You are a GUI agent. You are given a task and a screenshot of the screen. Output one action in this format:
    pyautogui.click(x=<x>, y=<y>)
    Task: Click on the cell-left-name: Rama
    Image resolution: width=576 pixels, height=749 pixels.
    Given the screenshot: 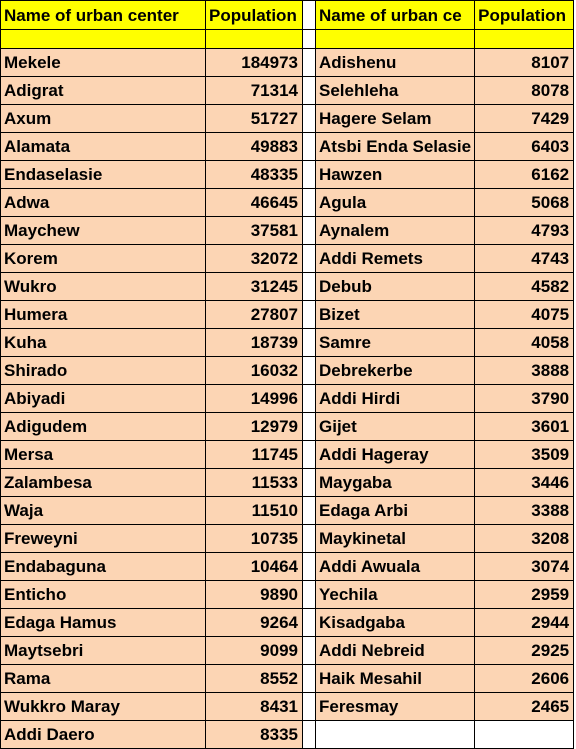 What is the action you would take?
    pyautogui.click(x=103, y=678)
    